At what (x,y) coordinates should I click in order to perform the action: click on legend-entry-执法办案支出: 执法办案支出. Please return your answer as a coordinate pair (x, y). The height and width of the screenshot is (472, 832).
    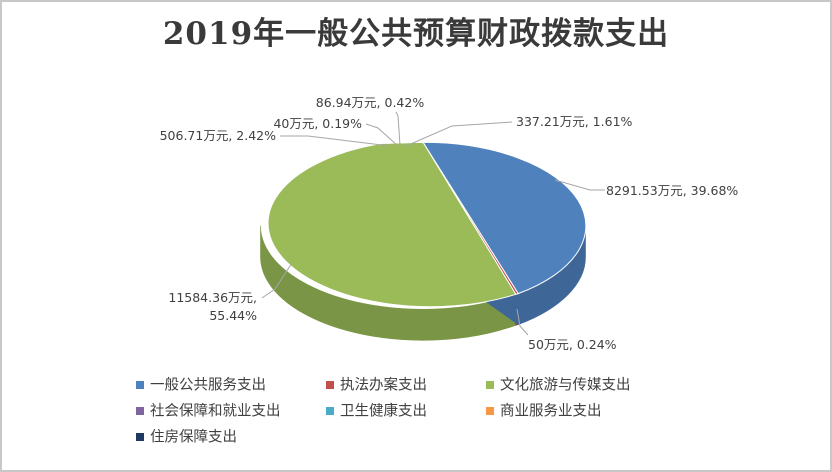
    Looking at the image, I should click on (376, 385).